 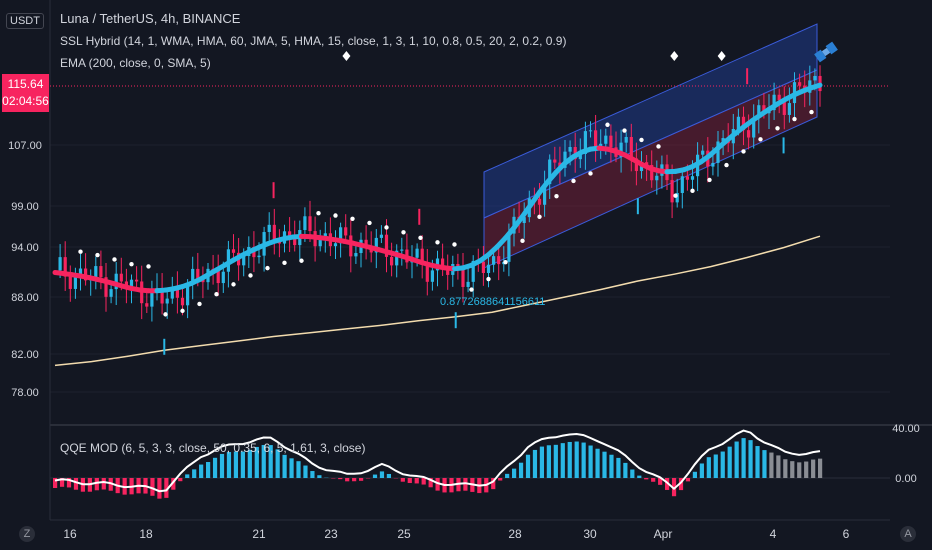 What do you see at coordinates (908, 534) in the screenshot?
I see `auto-scale-button: A` at bounding box center [908, 534].